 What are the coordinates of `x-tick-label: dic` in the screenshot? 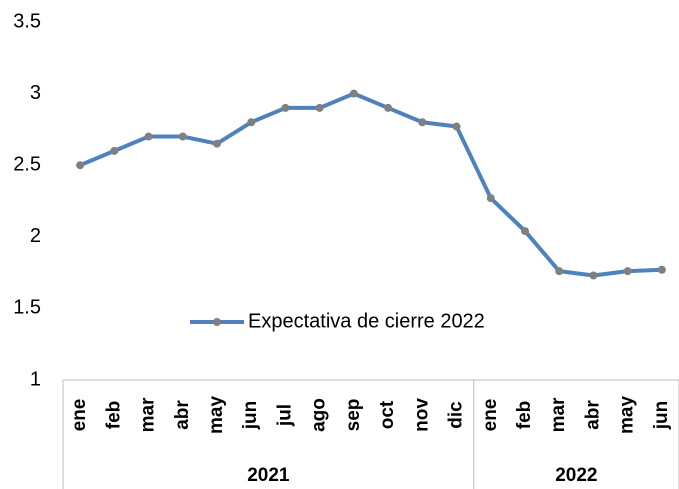 It's located at (456, 415).